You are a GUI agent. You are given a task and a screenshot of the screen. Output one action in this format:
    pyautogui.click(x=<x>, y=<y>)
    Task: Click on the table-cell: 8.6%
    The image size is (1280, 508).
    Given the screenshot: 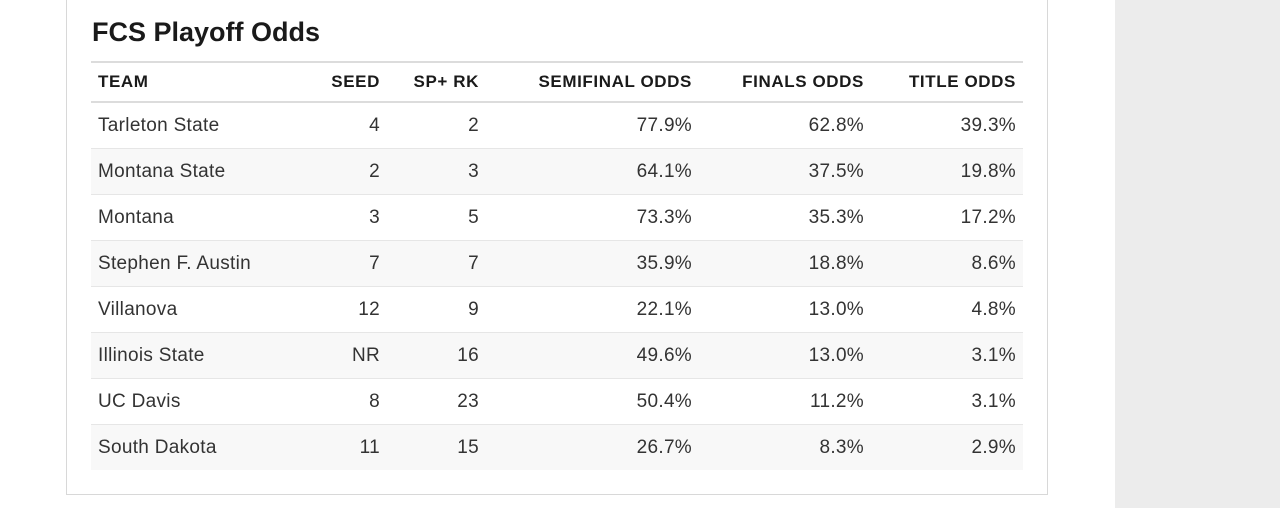 What is the action you would take?
    pyautogui.click(x=947, y=263)
    